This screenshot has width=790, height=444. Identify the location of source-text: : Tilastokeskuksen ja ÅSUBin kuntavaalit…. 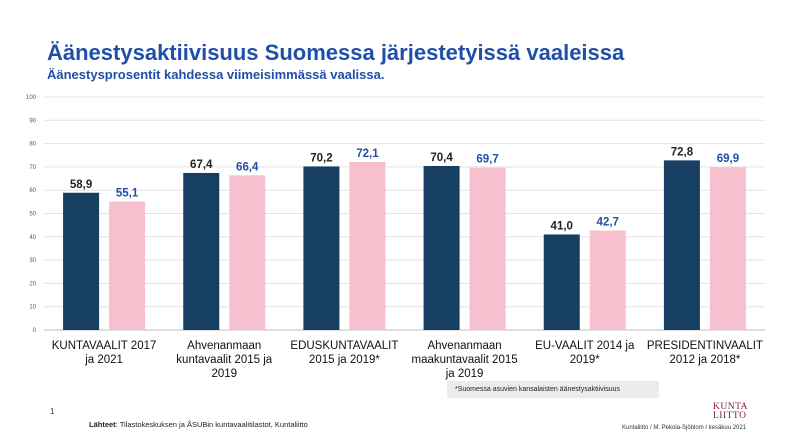
(211, 424).